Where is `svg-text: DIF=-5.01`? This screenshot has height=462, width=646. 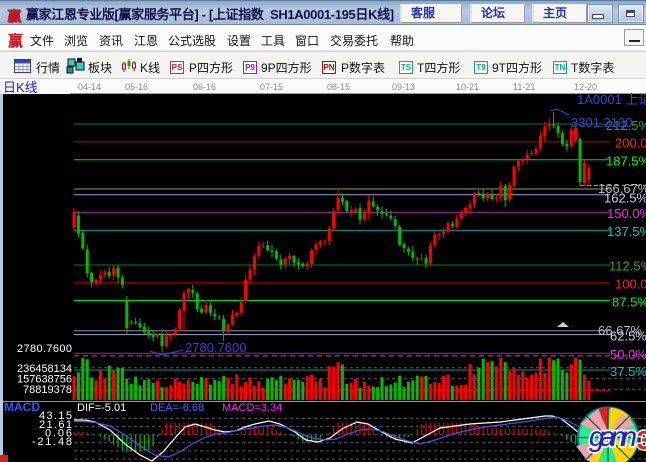
svg-text: DIF=-5.01 is located at coordinates (101, 408).